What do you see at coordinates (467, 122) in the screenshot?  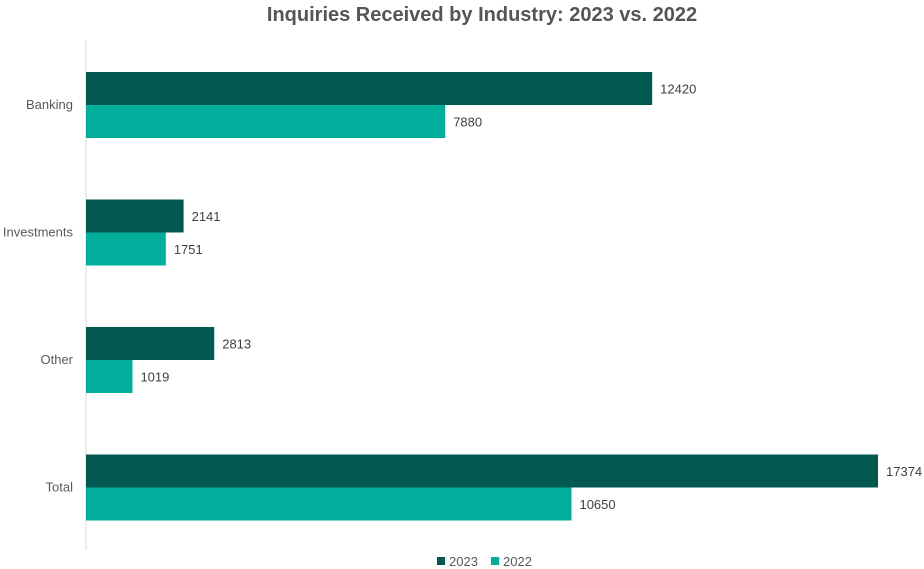 I see `data-label-banking-2022: 7880` at bounding box center [467, 122].